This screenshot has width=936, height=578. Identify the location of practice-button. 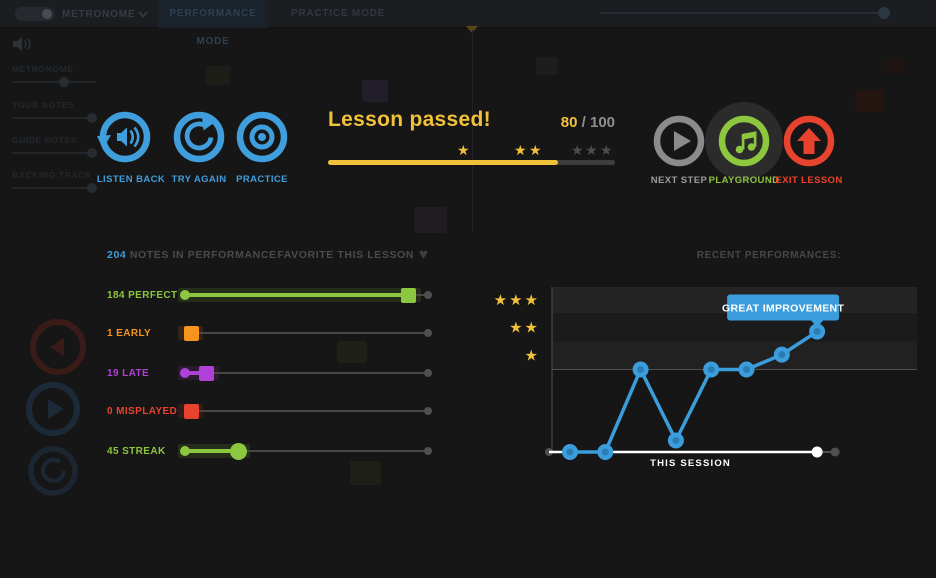
(262, 137).